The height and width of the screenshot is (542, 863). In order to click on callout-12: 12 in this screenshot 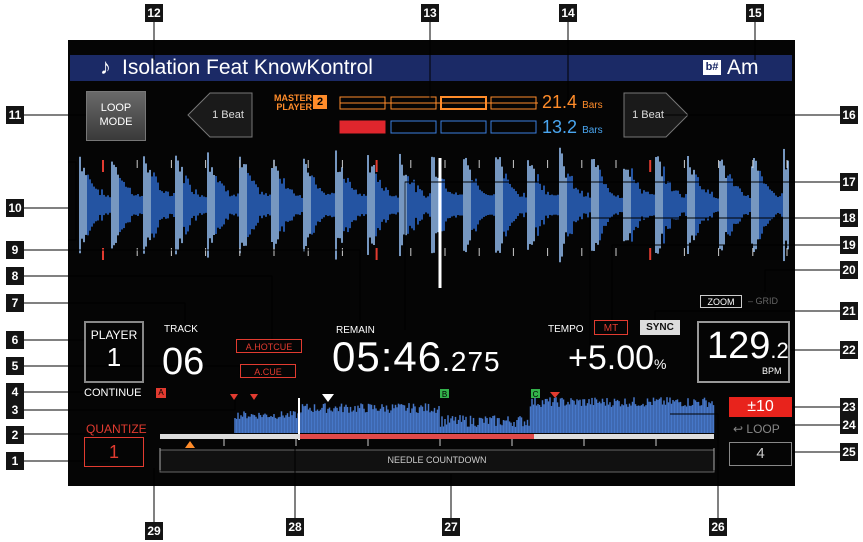, I will do `click(154, 13)`.